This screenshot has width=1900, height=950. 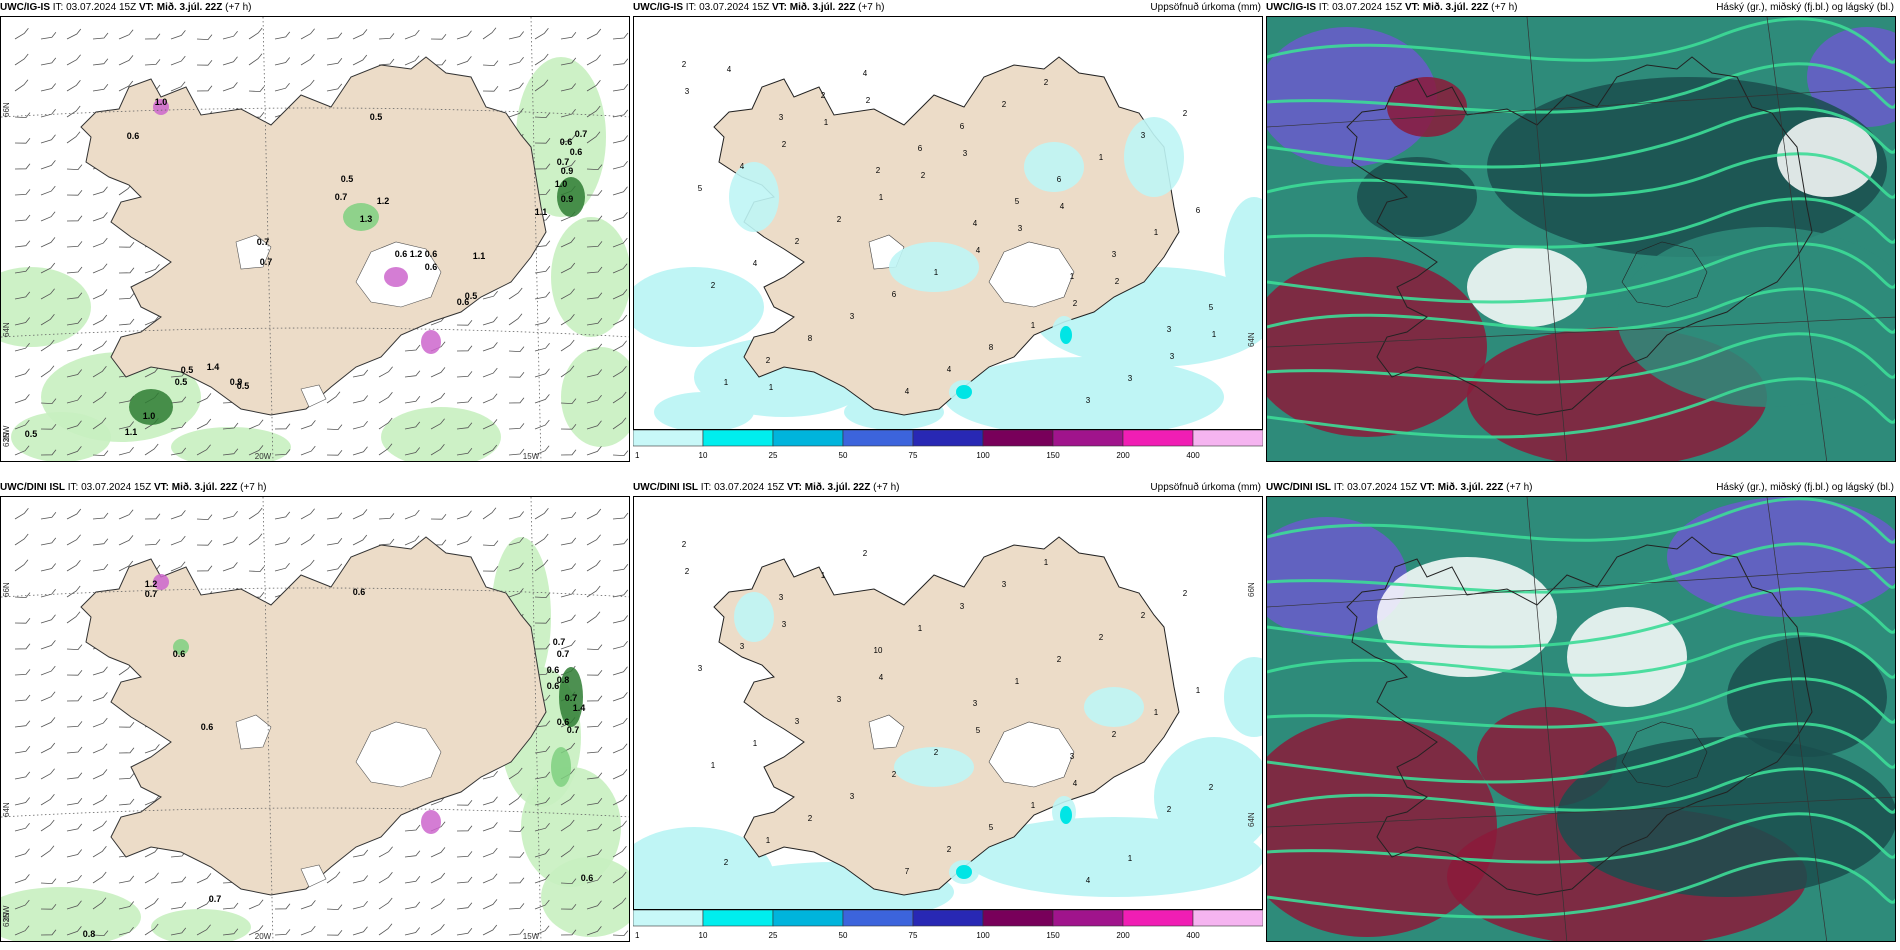 I want to click on lead-time: (+7 h), so click(x=253, y=487).